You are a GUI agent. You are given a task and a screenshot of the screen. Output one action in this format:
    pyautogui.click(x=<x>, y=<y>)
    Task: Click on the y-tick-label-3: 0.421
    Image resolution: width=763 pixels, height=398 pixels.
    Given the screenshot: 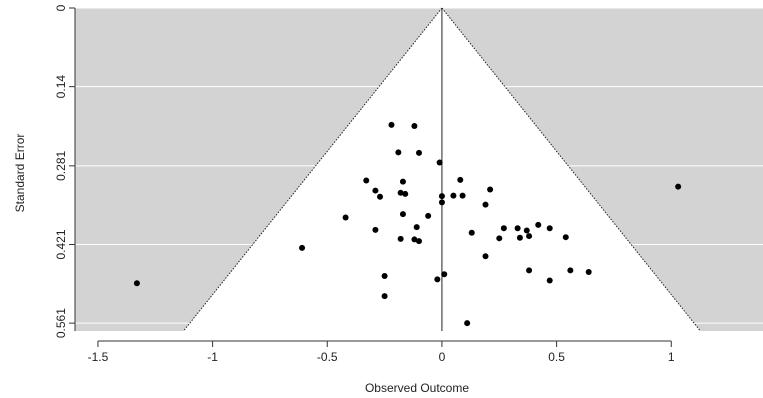 What is the action you would take?
    pyautogui.click(x=61, y=244)
    